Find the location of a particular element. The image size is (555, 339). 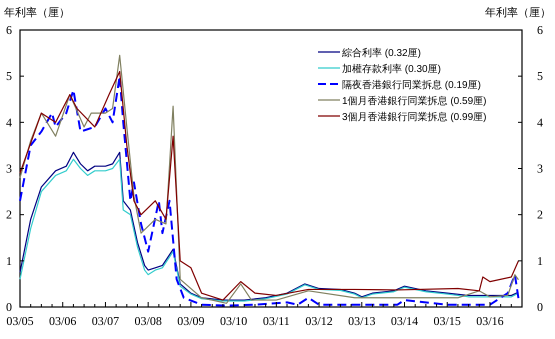

x-tick-label: 03/12 is located at coordinates (319, 321).